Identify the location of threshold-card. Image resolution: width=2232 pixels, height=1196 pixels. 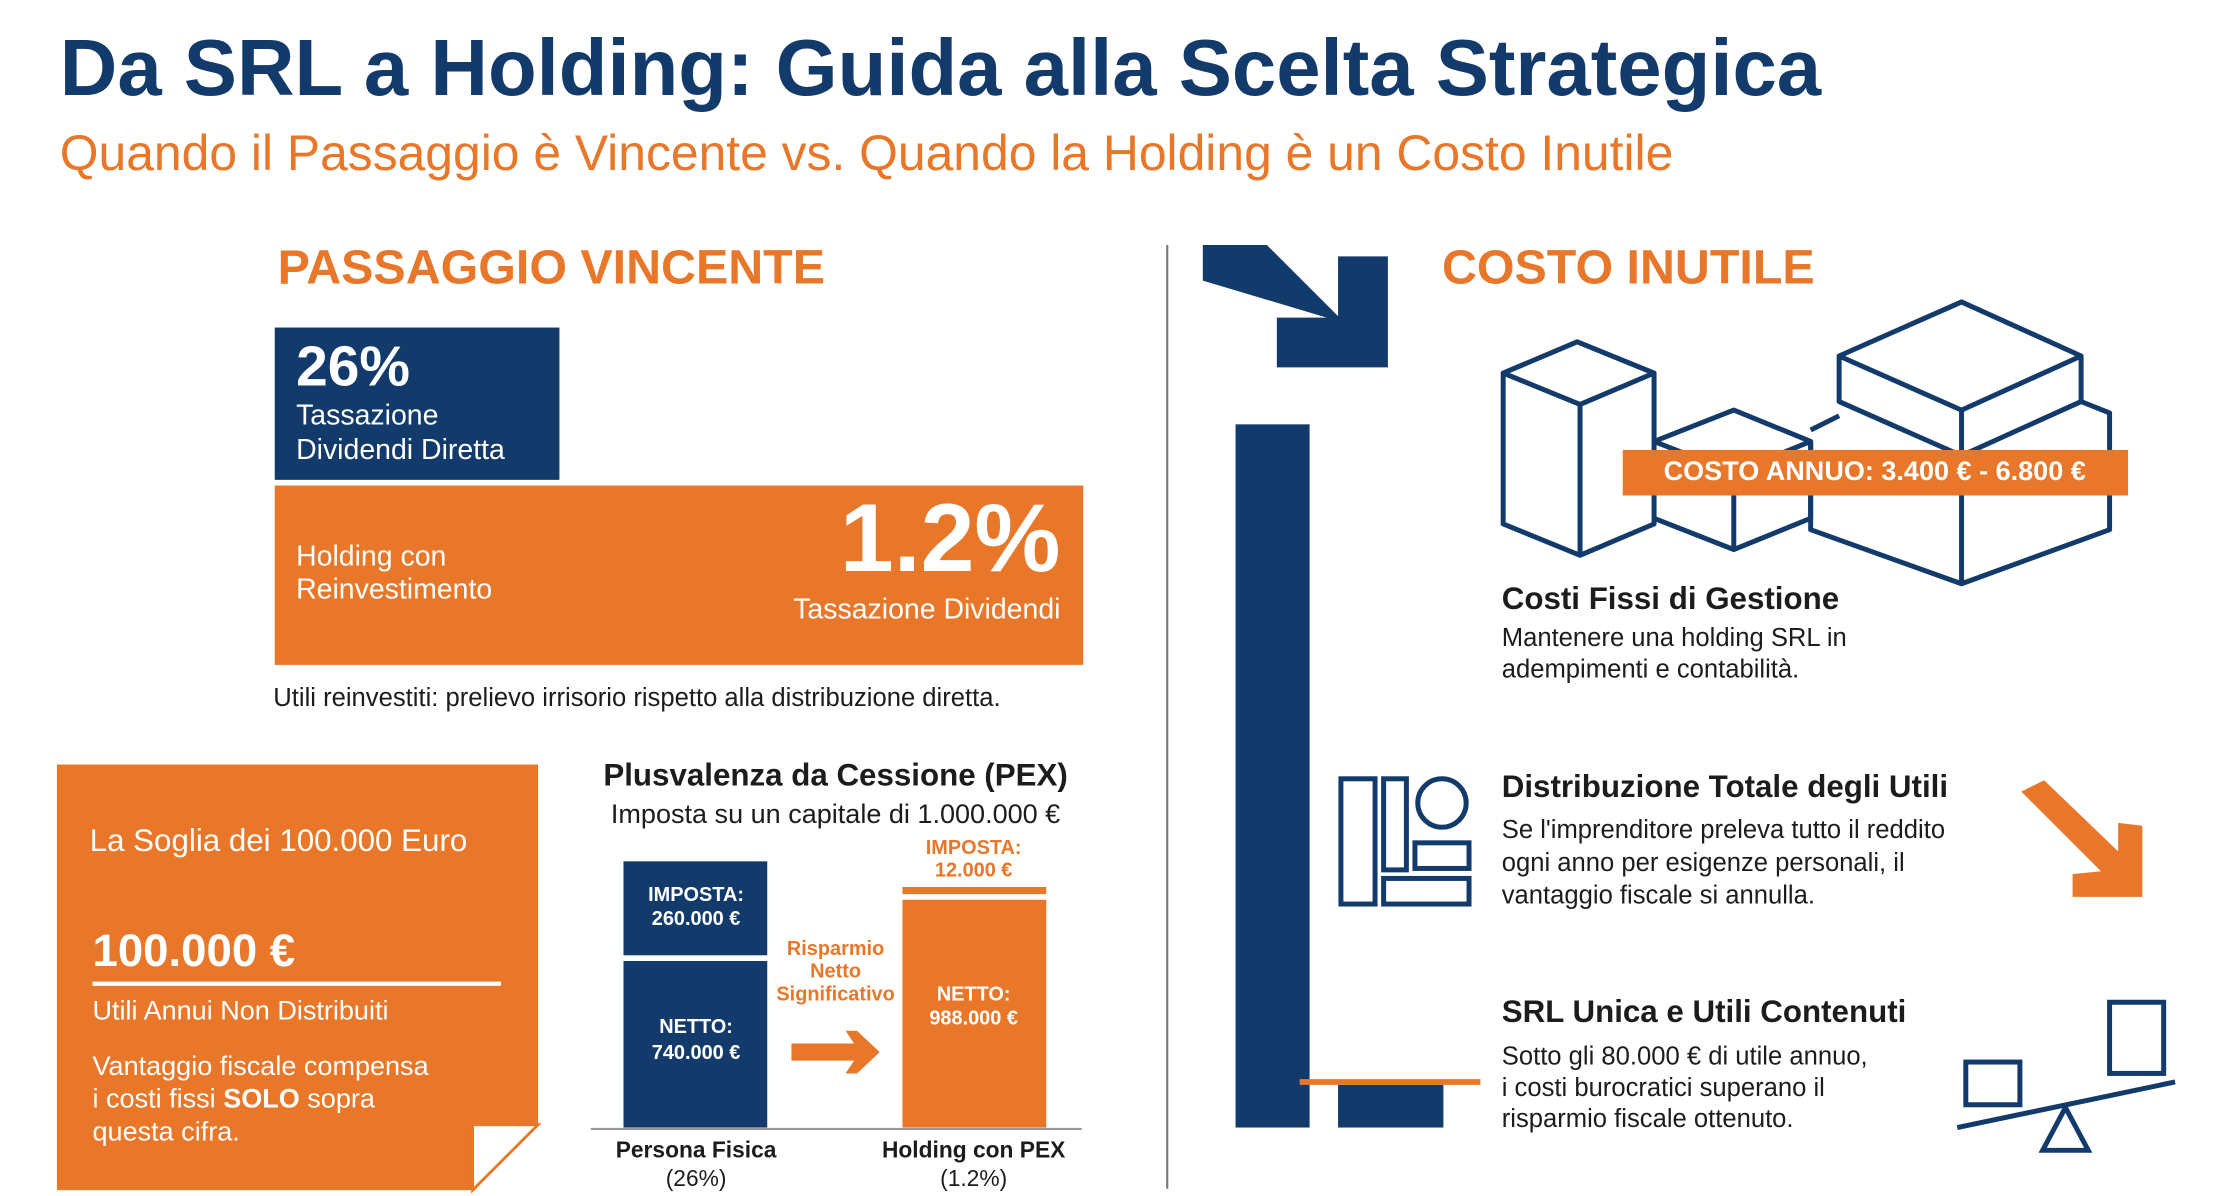
(297, 977).